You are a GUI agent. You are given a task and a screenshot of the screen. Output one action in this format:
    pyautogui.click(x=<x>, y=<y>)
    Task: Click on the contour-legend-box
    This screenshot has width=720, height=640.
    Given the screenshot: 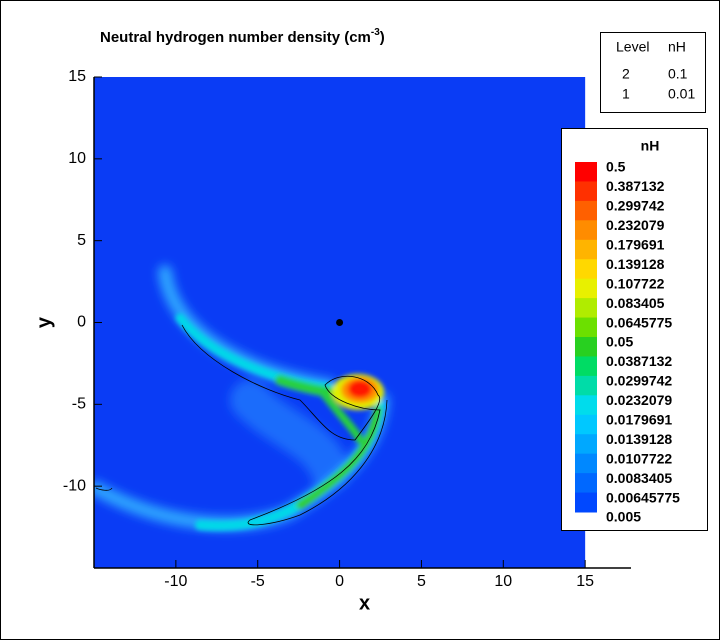 What is the action you would take?
    pyautogui.click(x=653, y=72)
    